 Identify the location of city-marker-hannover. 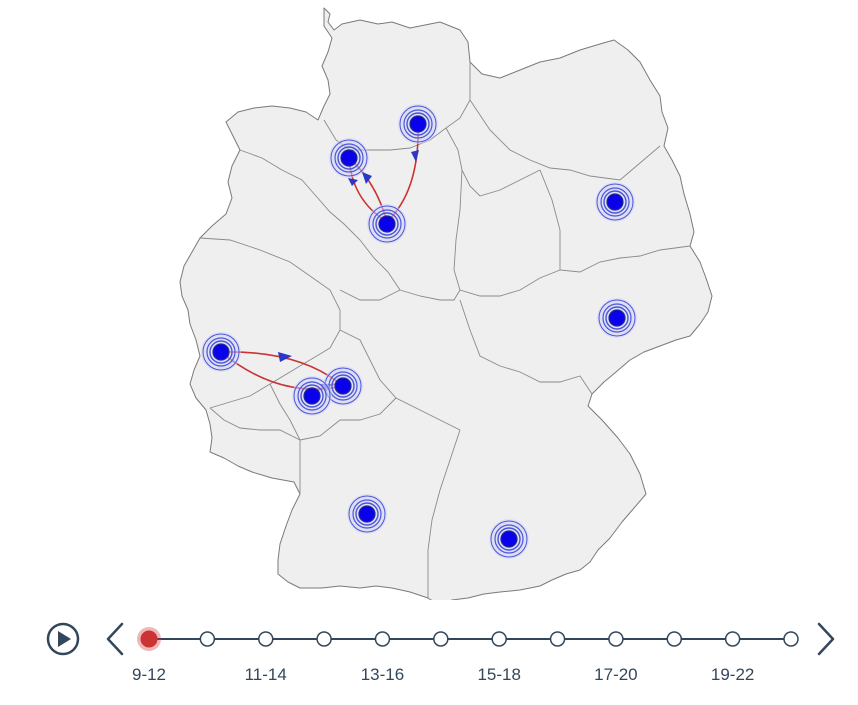
(387, 224).